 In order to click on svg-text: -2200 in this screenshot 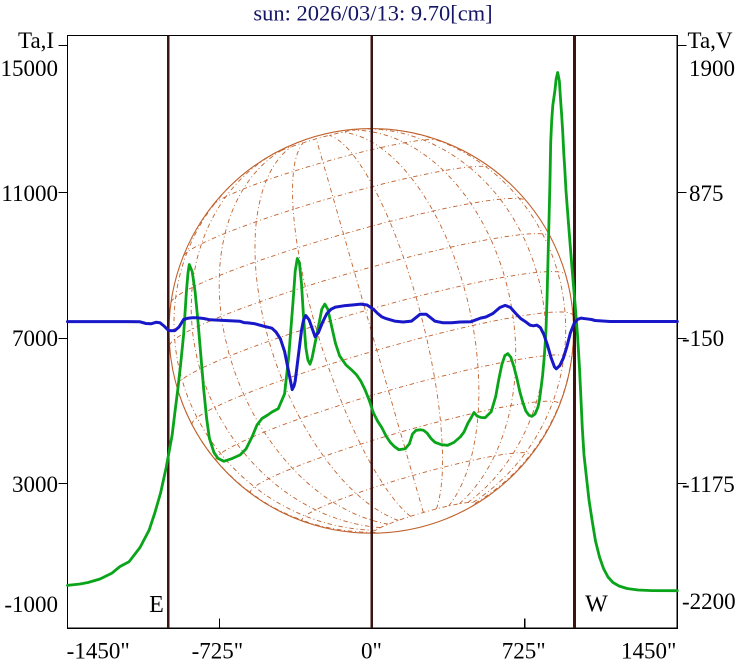, I will do `click(709, 601)`.